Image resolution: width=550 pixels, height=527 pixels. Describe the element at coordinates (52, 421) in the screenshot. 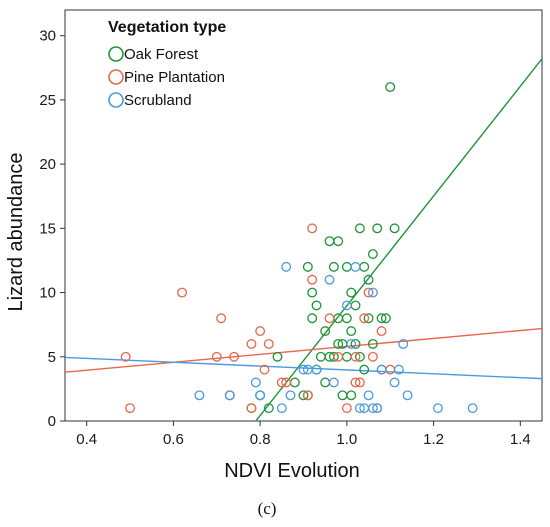

I see `y-tick-label: 0` at that location.